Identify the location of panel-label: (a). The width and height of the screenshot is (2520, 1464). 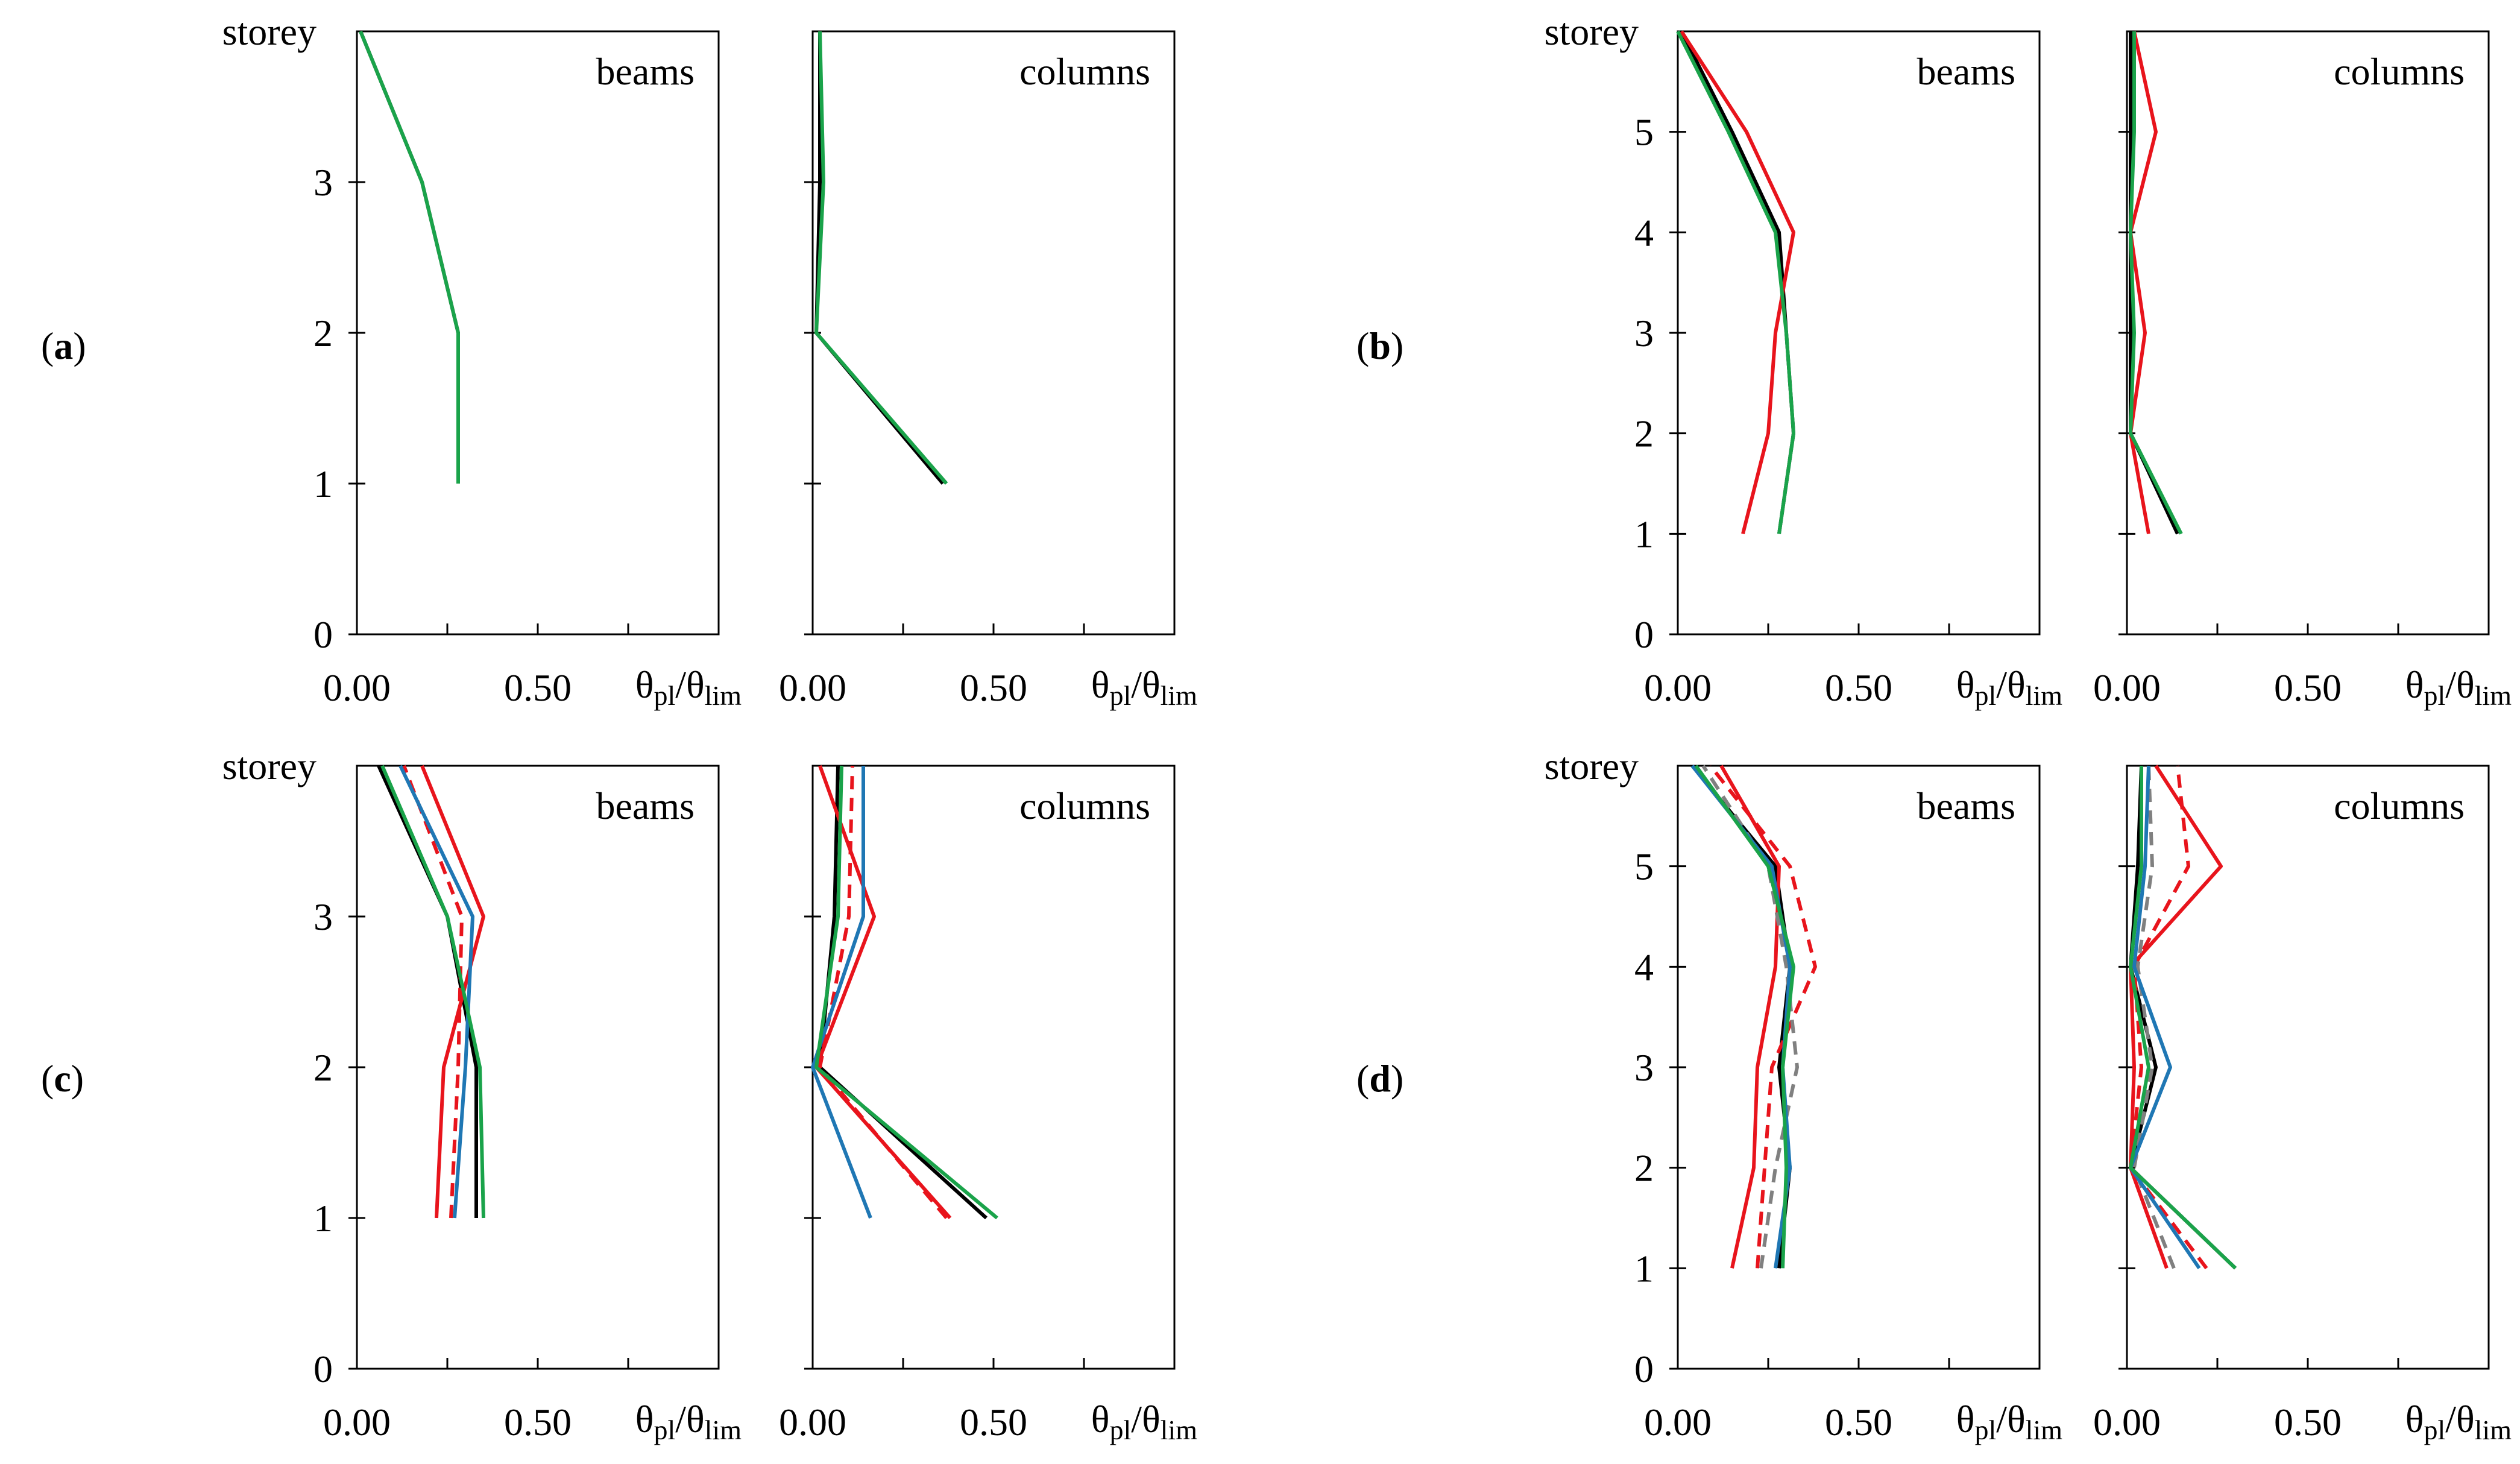
(64, 345).